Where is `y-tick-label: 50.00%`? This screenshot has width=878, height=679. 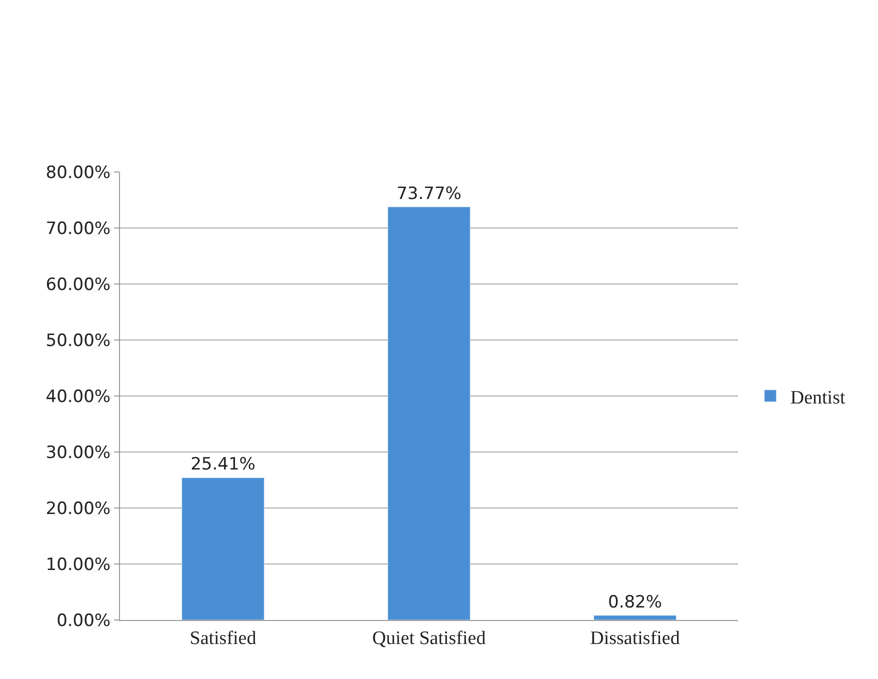
y-tick-label: 50.00% is located at coordinates (78, 340).